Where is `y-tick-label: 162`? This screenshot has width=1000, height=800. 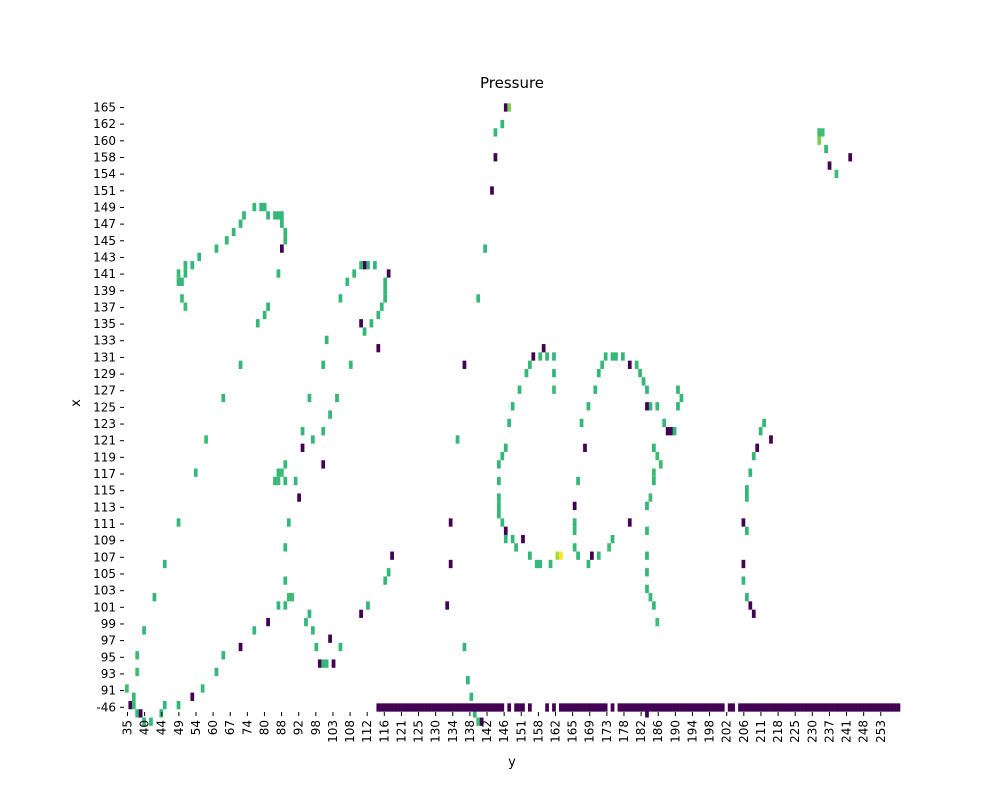 y-tick-label: 162 is located at coordinates (104, 124).